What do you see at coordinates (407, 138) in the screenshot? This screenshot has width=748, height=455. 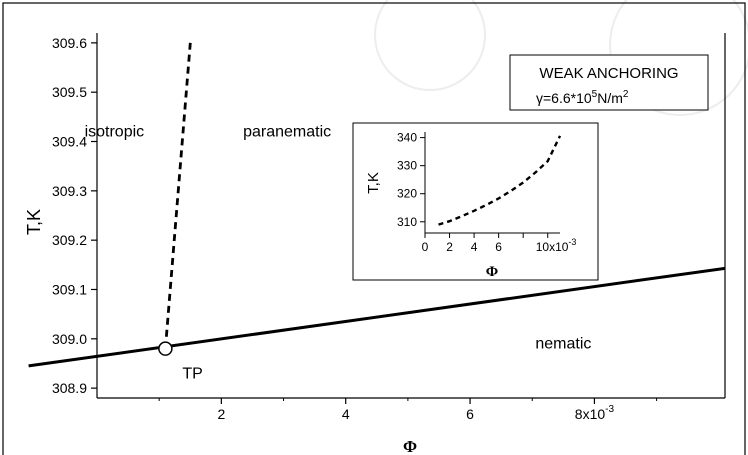 I see `inset-y-tick-label: 340` at bounding box center [407, 138].